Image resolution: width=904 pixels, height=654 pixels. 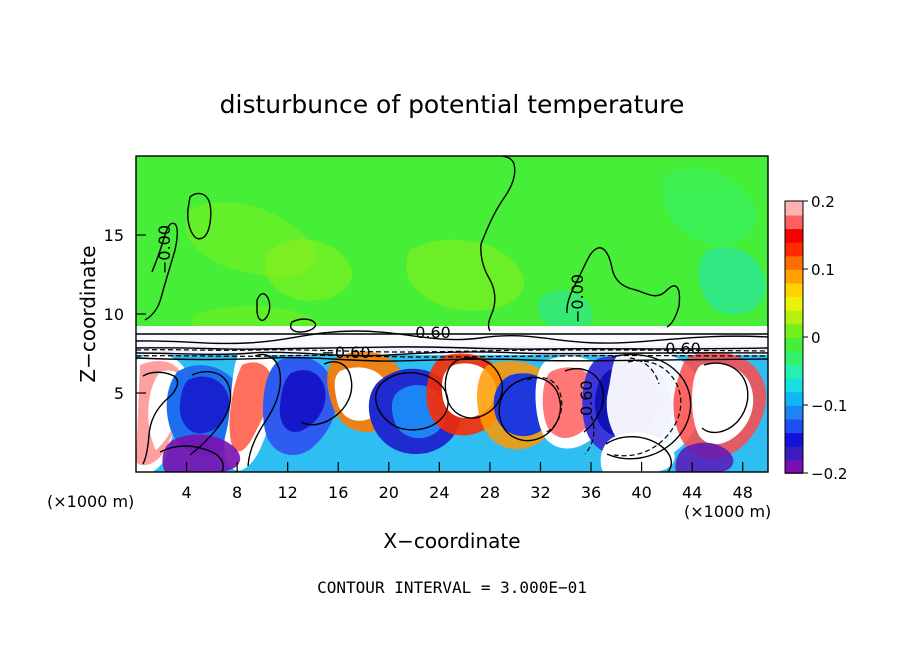 What do you see at coordinates (829, 406) in the screenshot?
I see `colorbar-tick-label: −0.1` at bounding box center [829, 406].